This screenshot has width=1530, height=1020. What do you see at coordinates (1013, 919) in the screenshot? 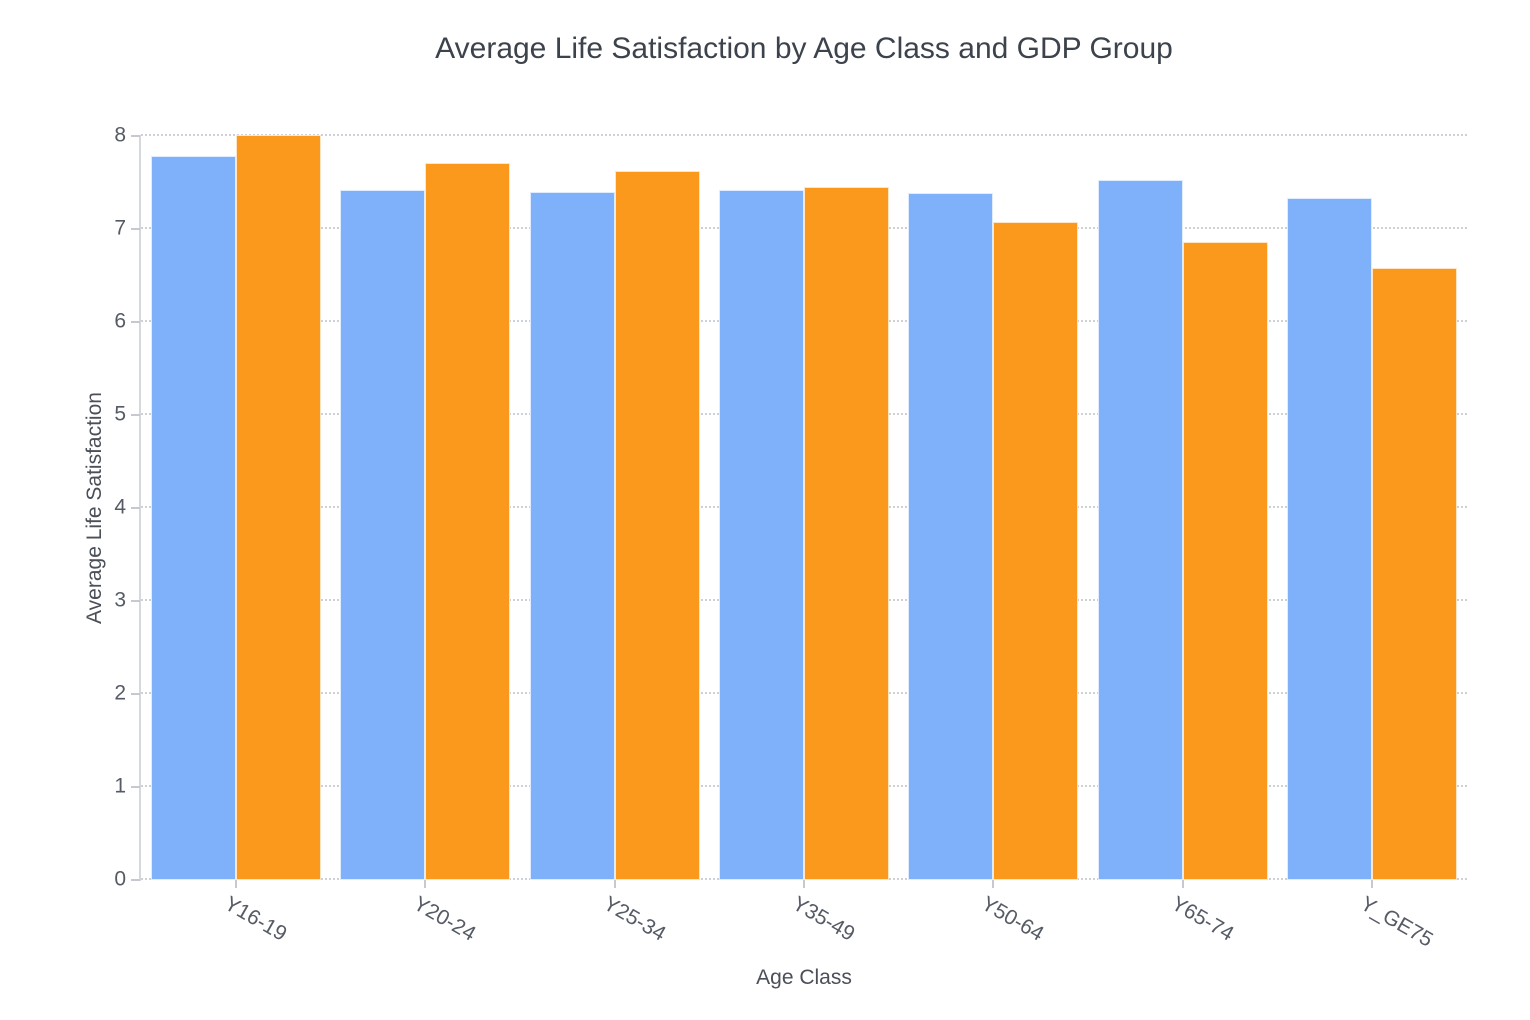
I see `x-tick-label-Y50-64: Y50-64` at bounding box center [1013, 919].